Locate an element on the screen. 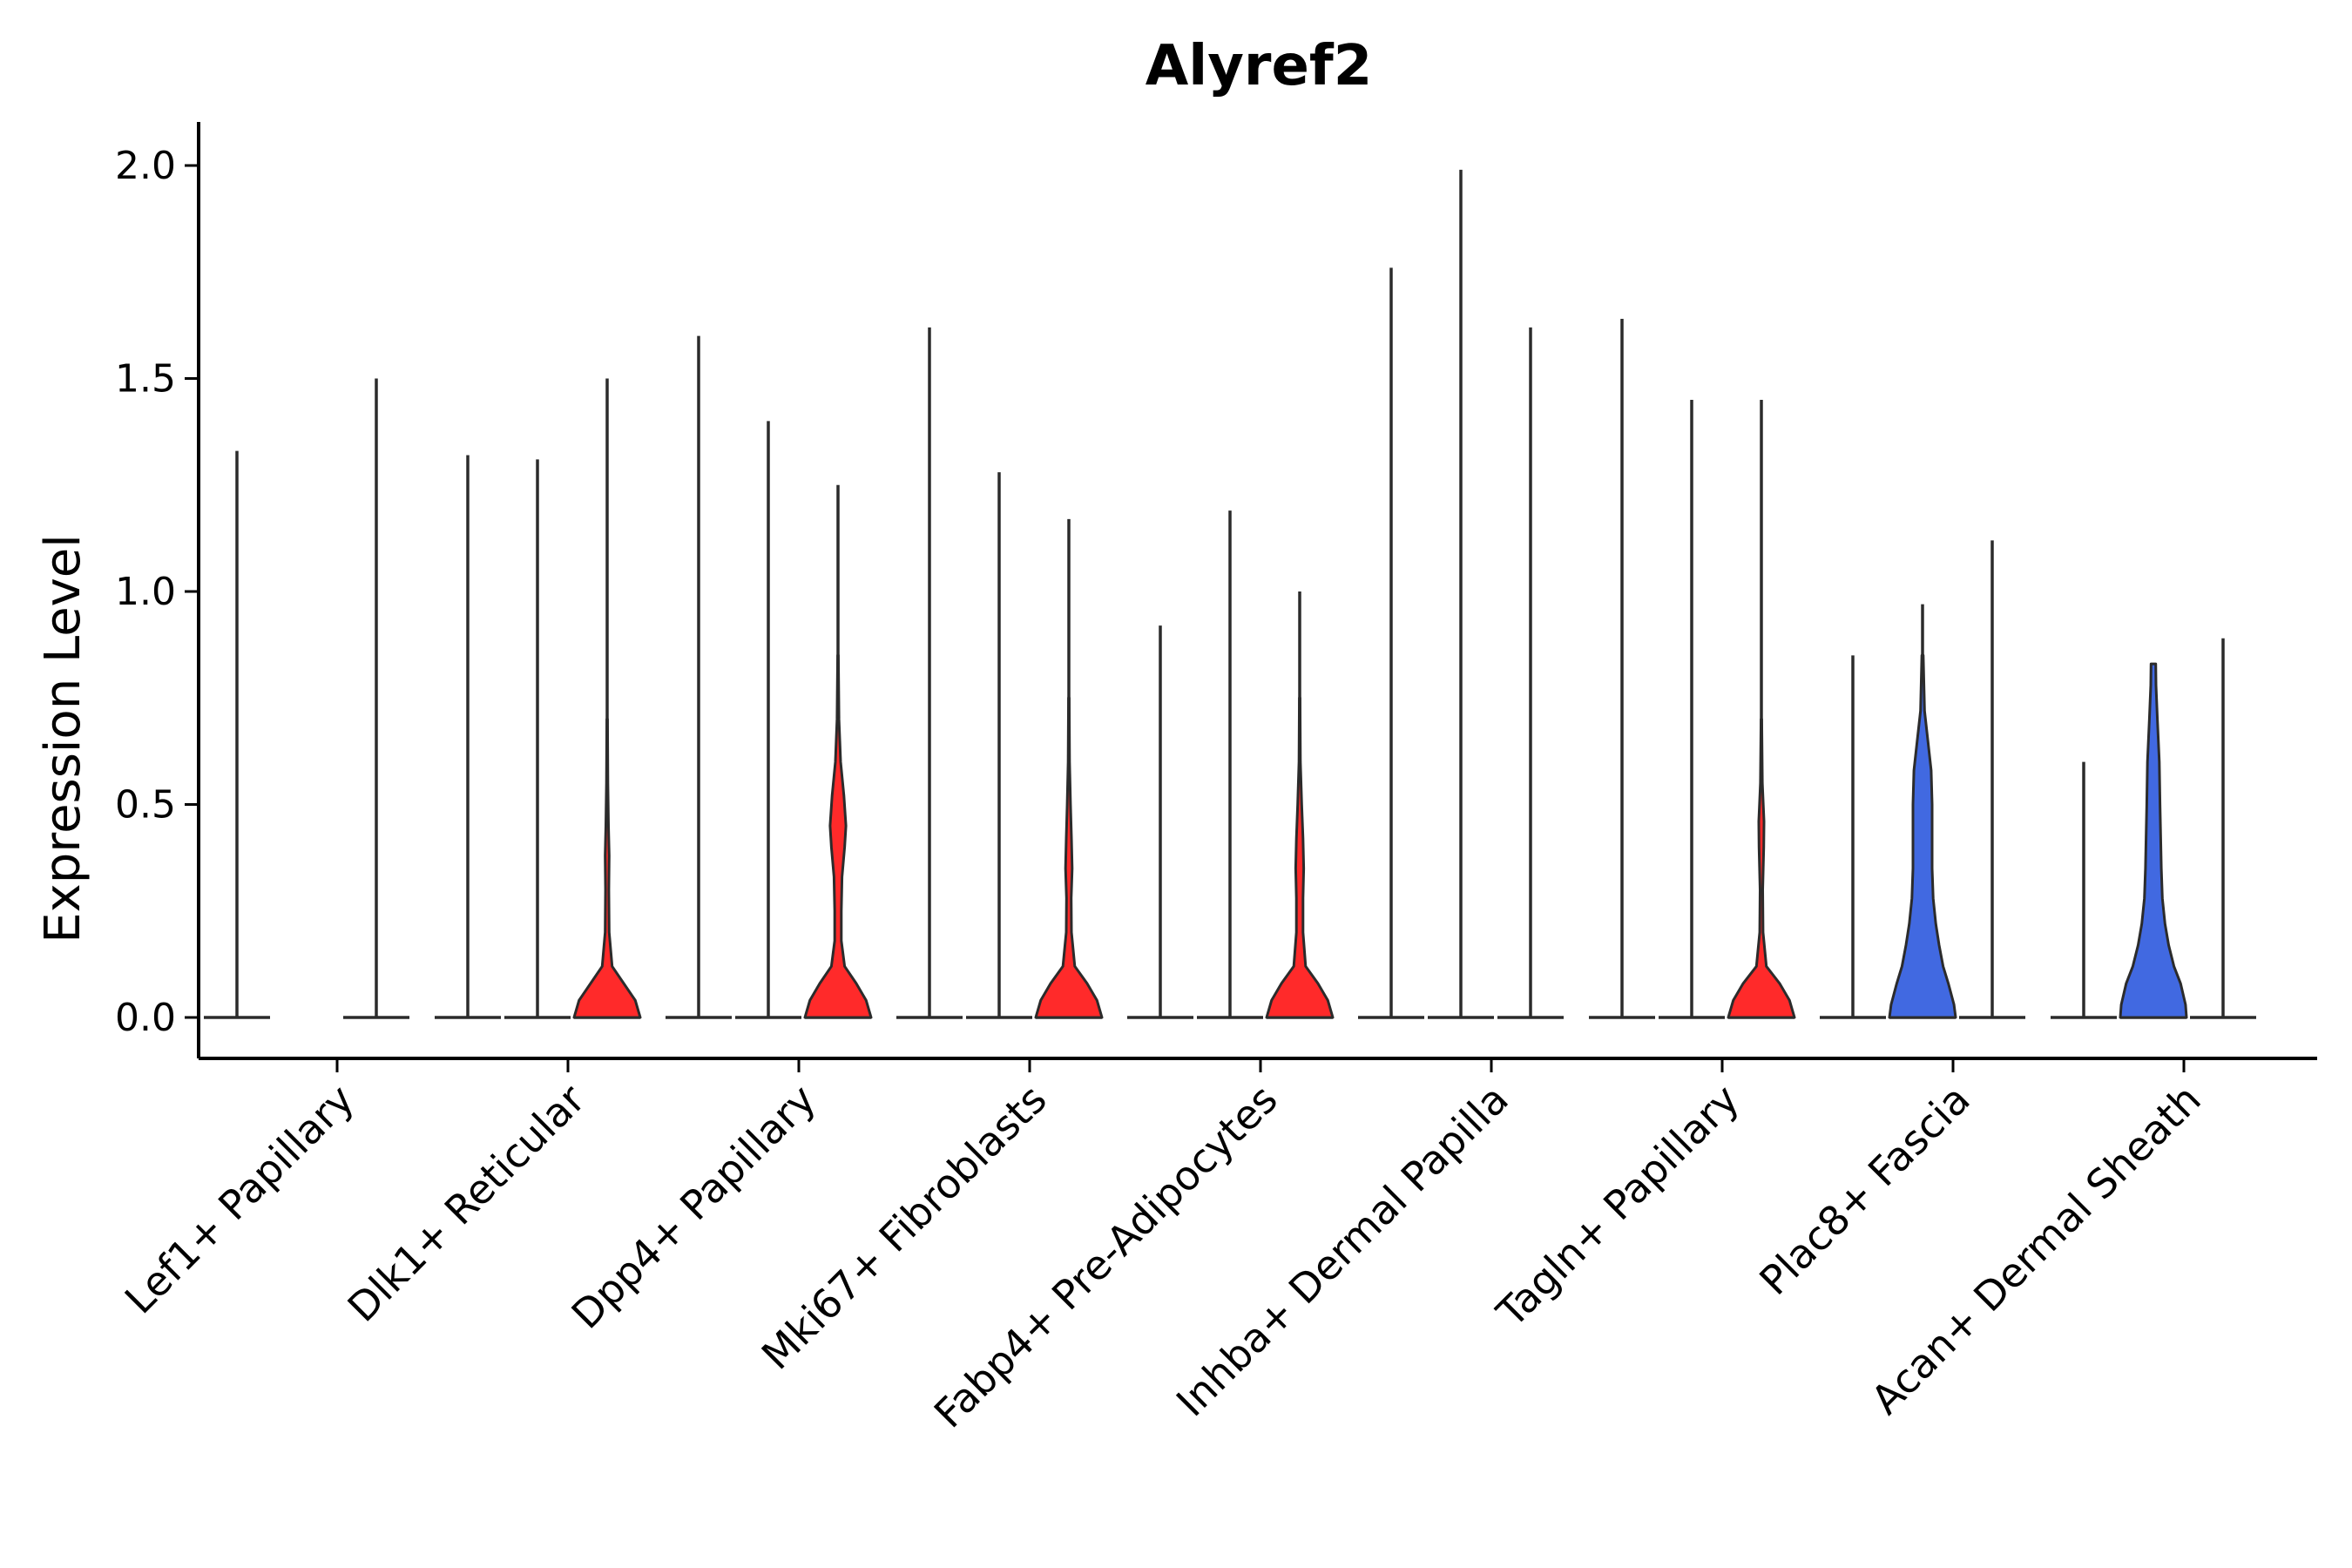 Image resolution: width=2352 pixels, height=1568 pixels. chart-title: Alyref2 is located at coordinates (1260, 66).